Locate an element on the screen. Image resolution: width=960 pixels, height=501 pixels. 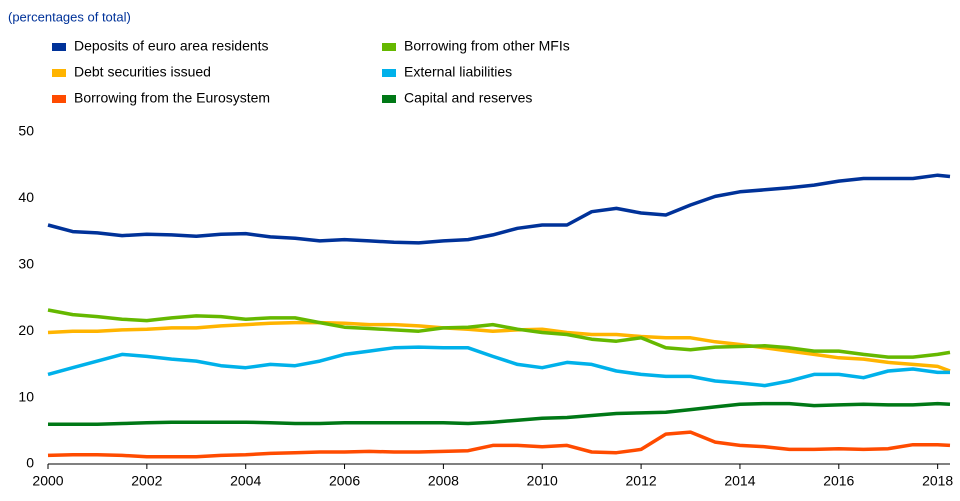
x-tick-label: 2004 is located at coordinates (245, 481).